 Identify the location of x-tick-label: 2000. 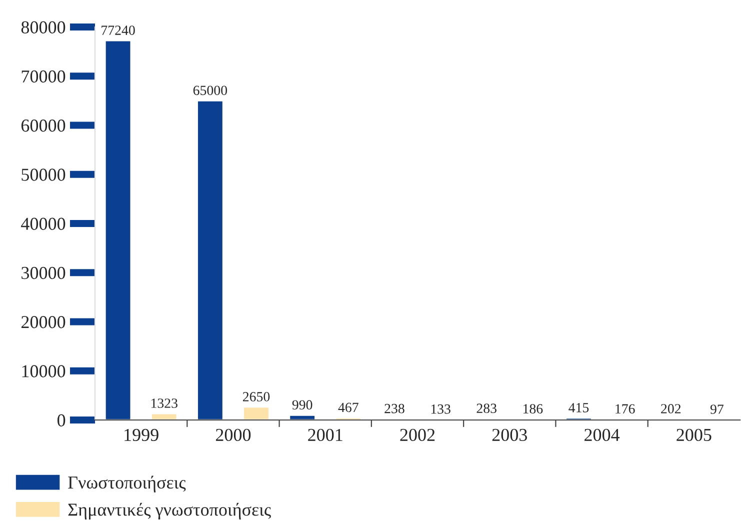
(233, 435).